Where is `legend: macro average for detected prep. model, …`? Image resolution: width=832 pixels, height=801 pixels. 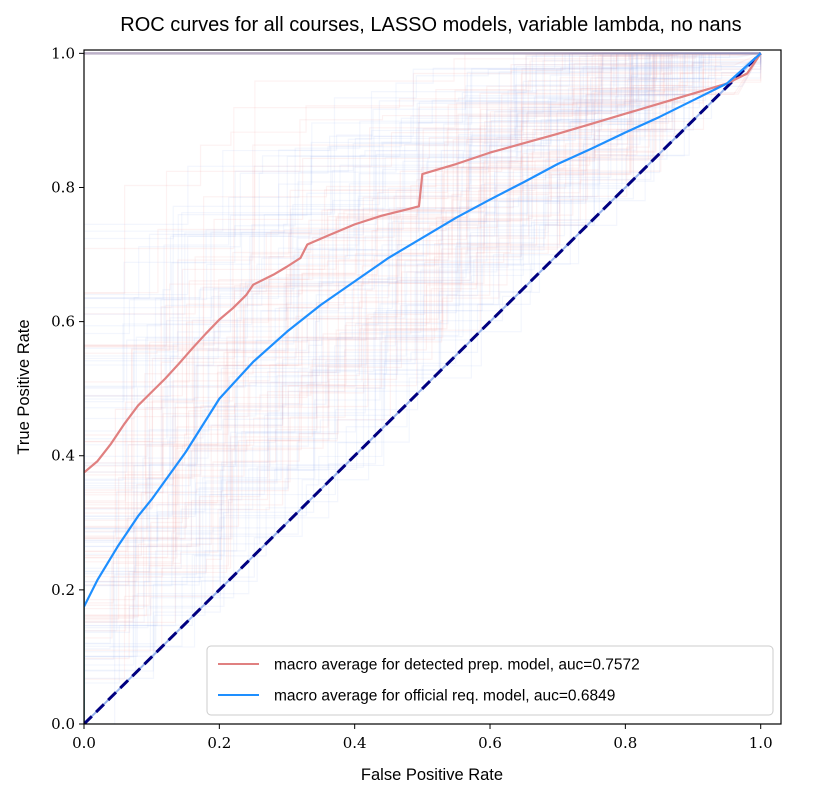 legend: macro average for detected prep. model, … is located at coordinates (490, 680).